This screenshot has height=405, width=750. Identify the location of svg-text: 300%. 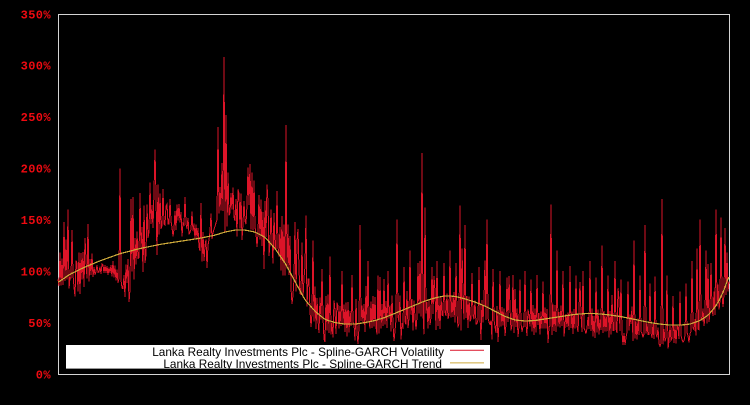
(36, 67).